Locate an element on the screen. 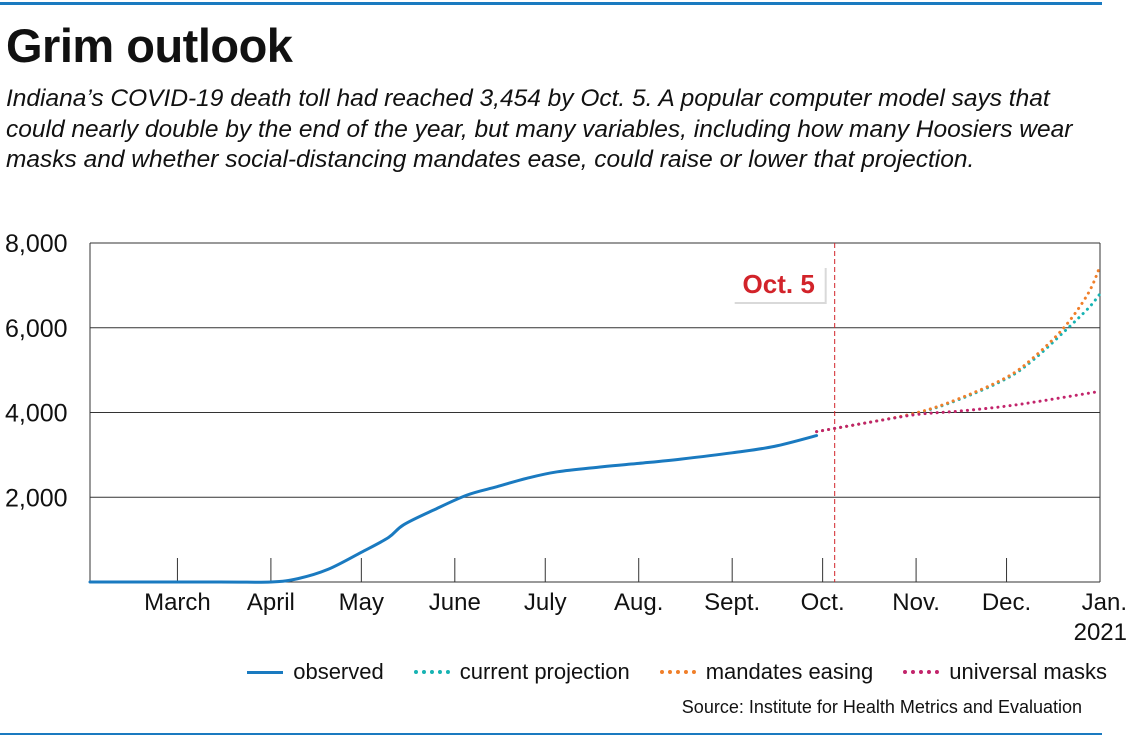 Image resolution: width=1129 pixels, height=742 pixels. series-observed is located at coordinates (453, 509).